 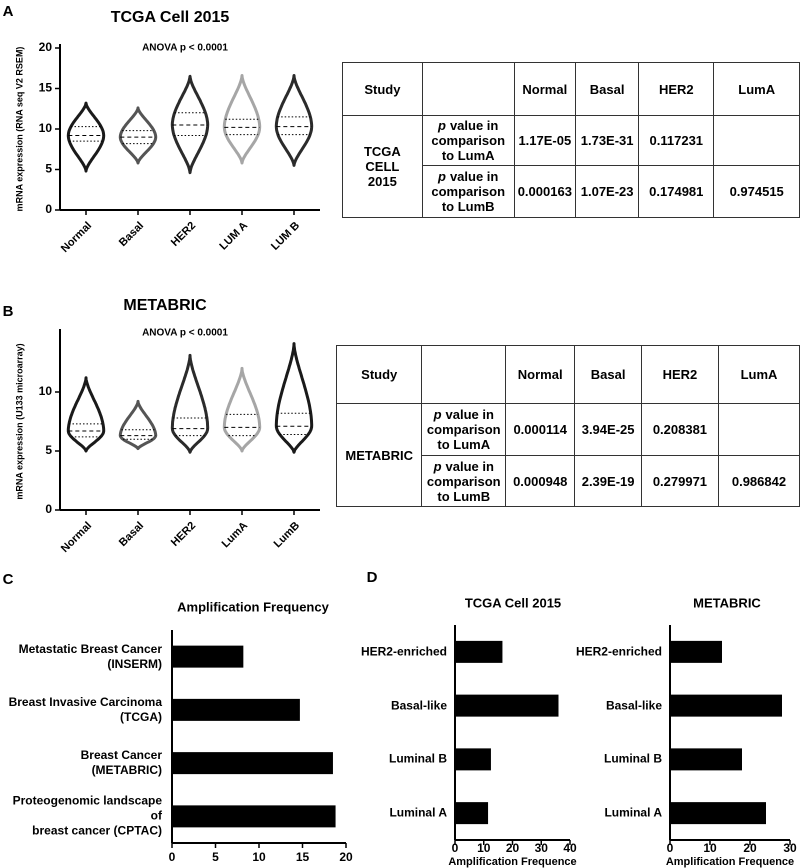 What do you see at coordinates (545, 191) in the screenshot?
I see `p-value-cell: 0.000163` at bounding box center [545, 191].